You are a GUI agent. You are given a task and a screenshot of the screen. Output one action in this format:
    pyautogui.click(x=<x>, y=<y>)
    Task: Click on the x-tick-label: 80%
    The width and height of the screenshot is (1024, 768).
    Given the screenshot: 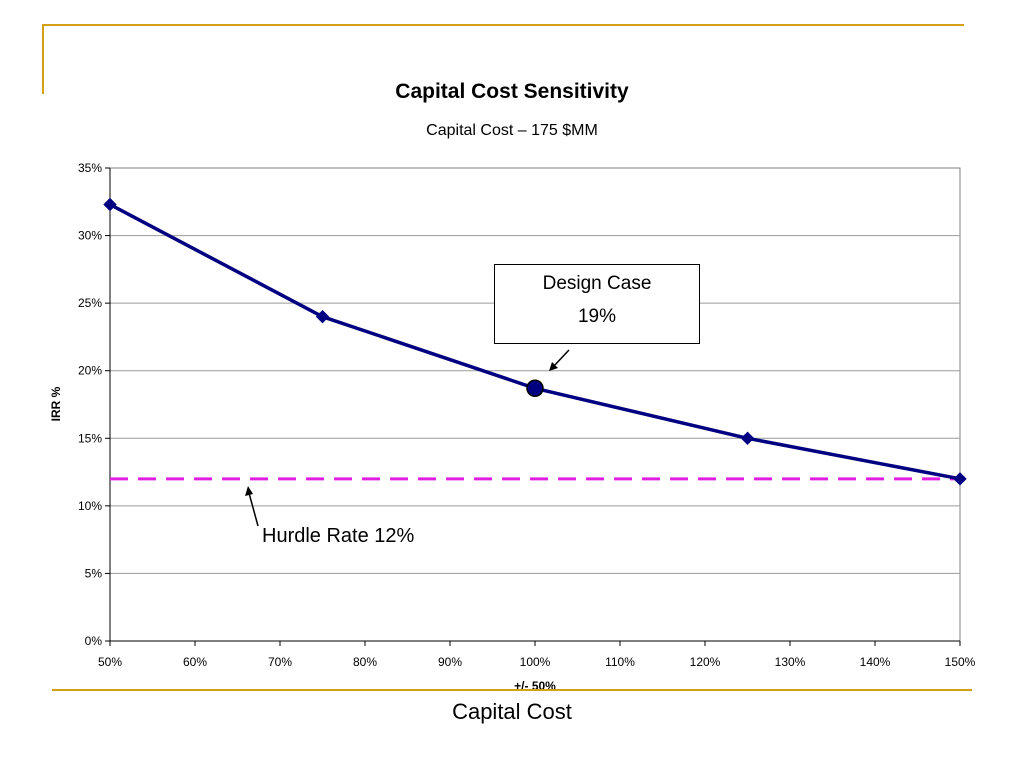 What is the action you would take?
    pyautogui.click(x=365, y=662)
    